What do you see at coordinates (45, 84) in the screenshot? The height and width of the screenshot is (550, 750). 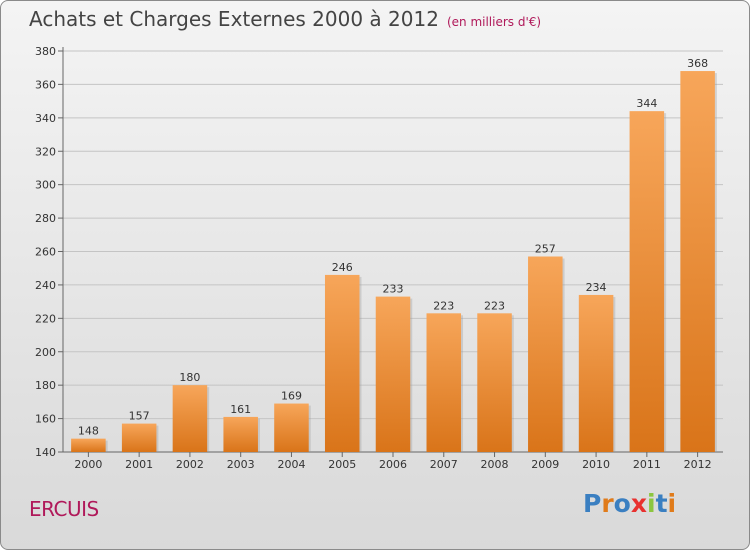 I see `y-tick-label: 360` at bounding box center [45, 84].